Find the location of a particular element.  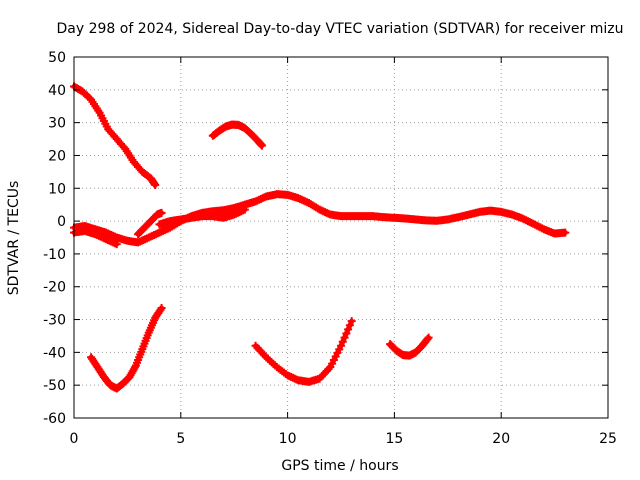

y-tick-label: -50 is located at coordinates (54, 386).